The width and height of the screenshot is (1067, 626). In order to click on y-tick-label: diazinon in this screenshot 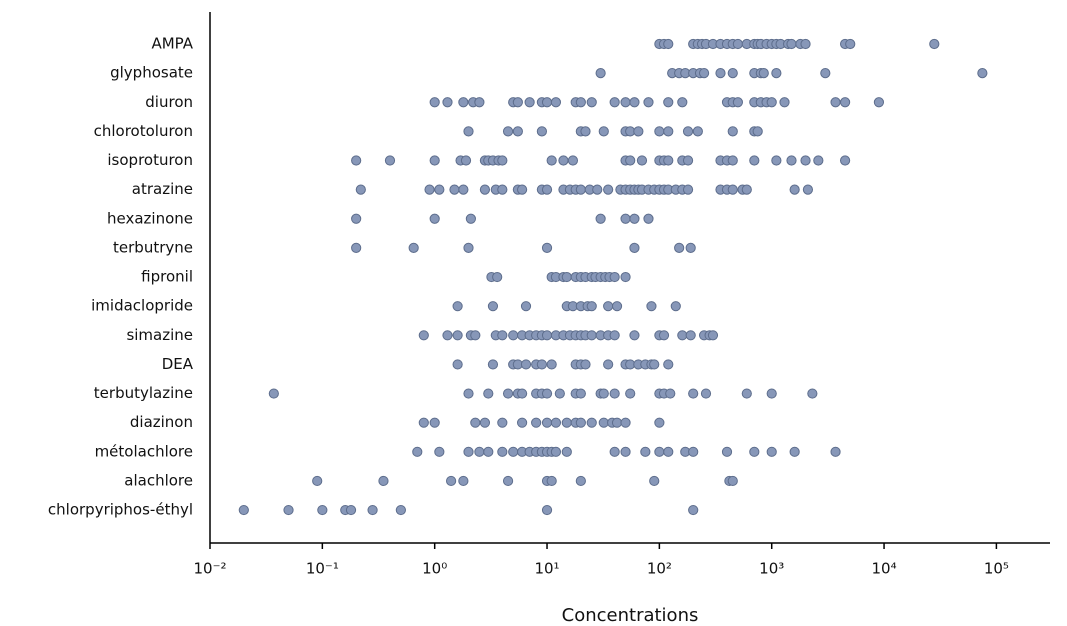, I will do `click(161, 422)`.